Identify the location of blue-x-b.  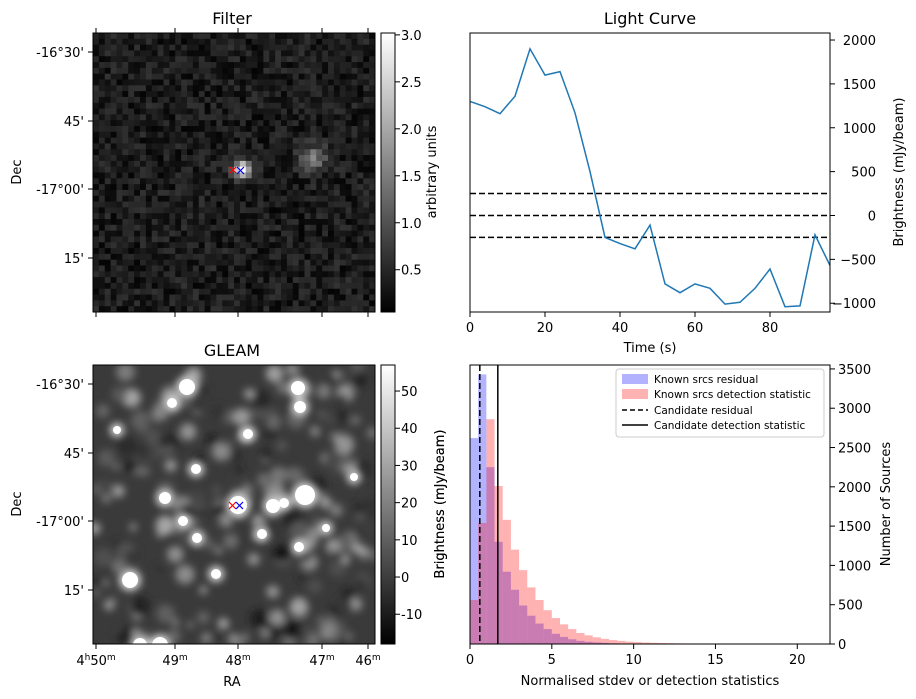
(239, 505).